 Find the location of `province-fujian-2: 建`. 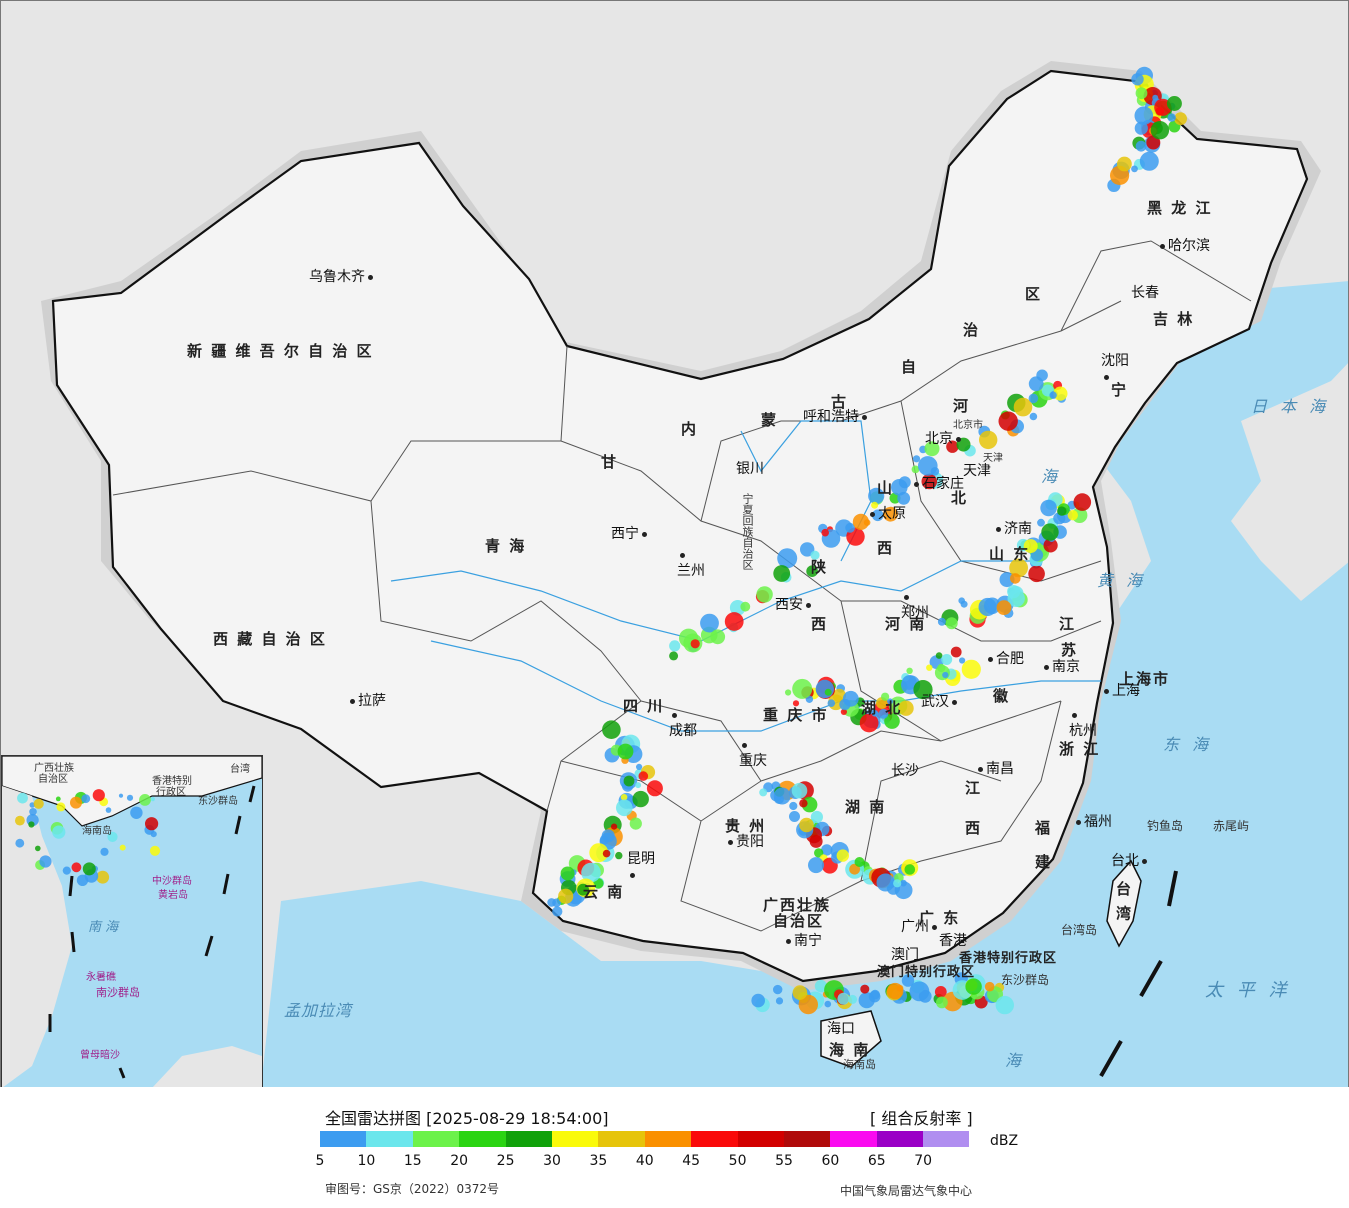

province-fujian-2: 建 is located at coordinates (1044, 862).